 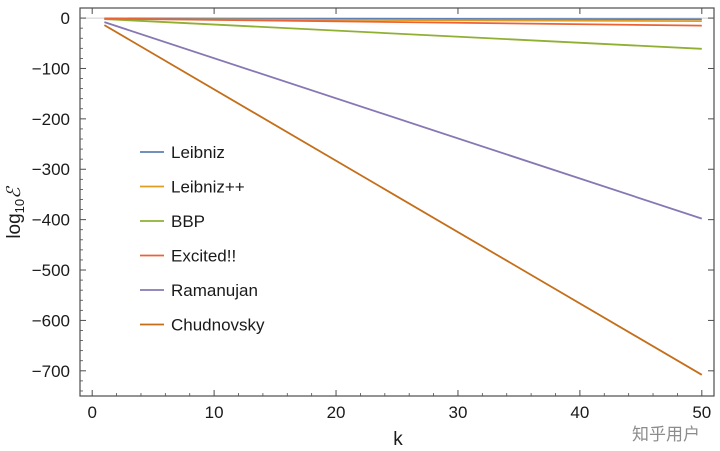 What do you see at coordinates (65, 18) in the screenshot?
I see `y-tick-label: 0` at bounding box center [65, 18].